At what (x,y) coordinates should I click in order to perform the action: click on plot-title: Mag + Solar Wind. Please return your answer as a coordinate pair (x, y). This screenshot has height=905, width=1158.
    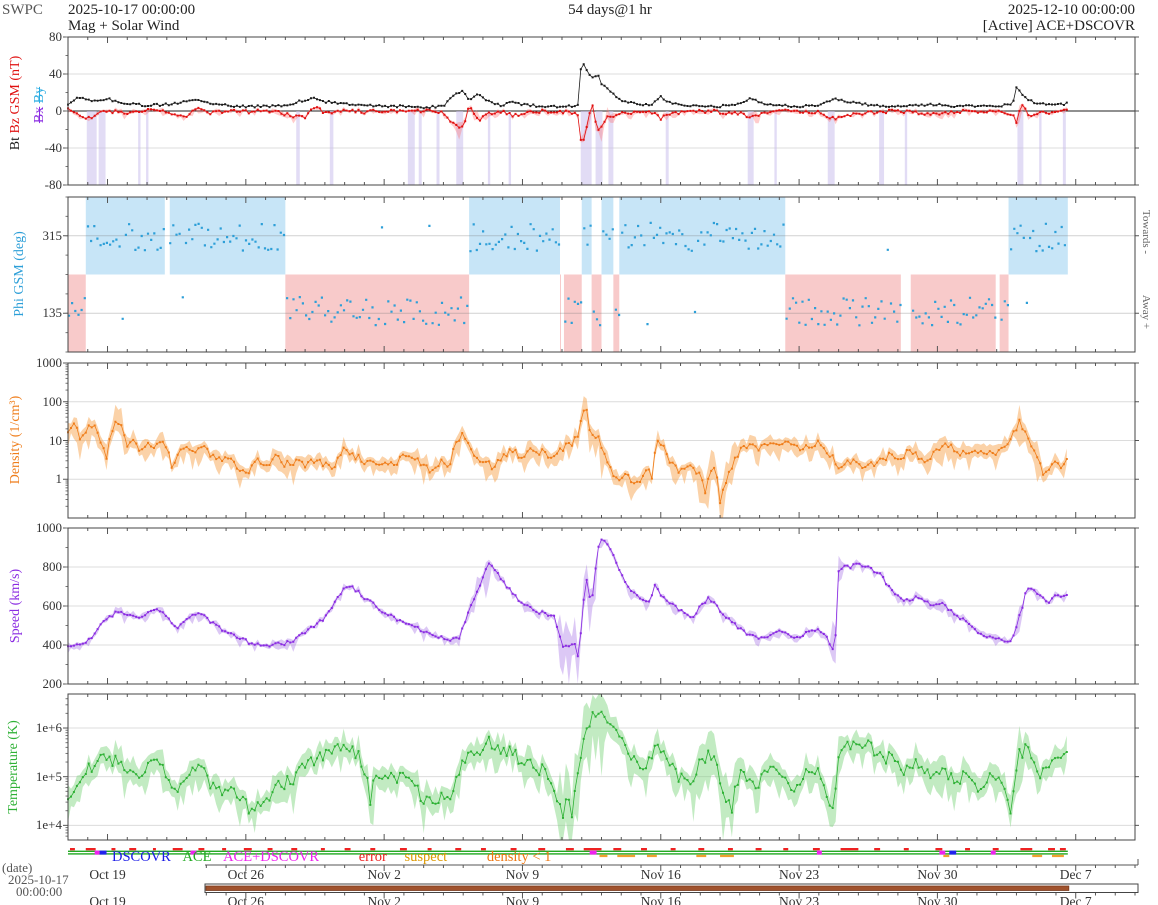
    Looking at the image, I should click on (124, 26).